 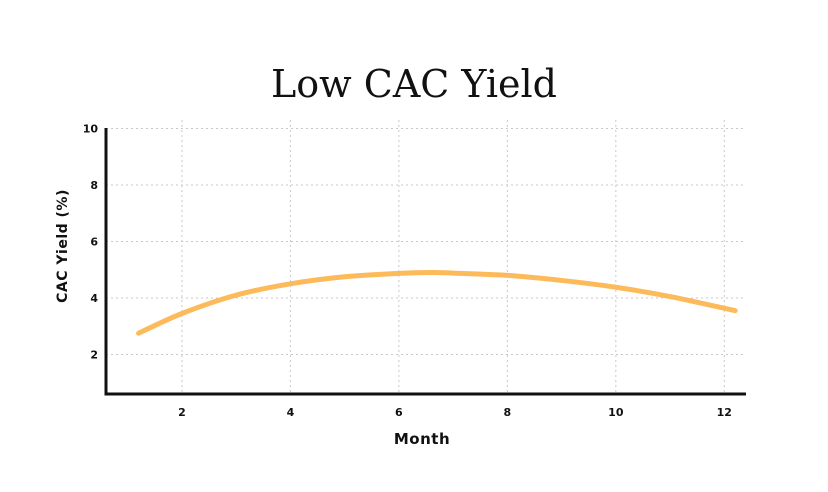 What do you see at coordinates (291, 412) in the screenshot?
I see `x-tick-label-4: 4` at bounding box center [291, 412].